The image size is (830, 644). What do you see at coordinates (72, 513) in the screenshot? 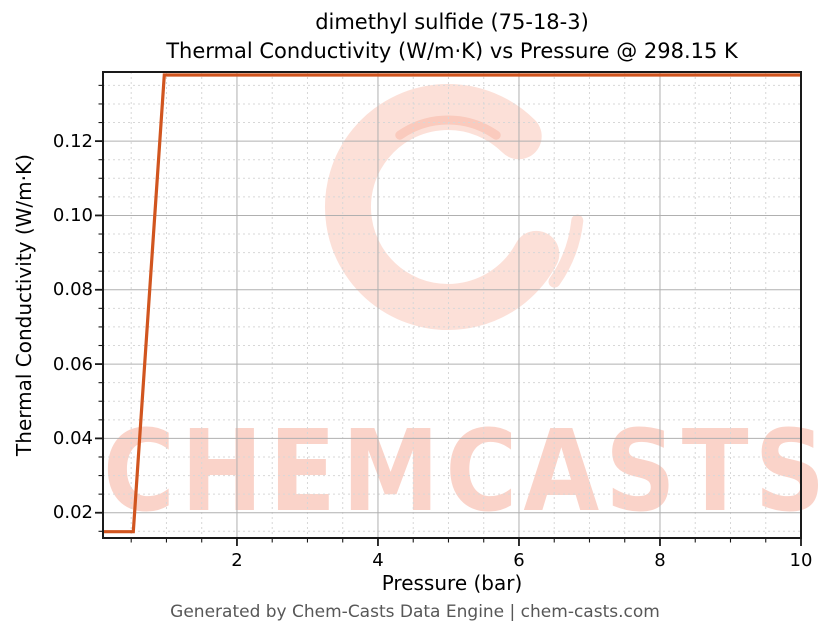
I see `y-tick-label: 0.02` at bounding box center [72, 513].